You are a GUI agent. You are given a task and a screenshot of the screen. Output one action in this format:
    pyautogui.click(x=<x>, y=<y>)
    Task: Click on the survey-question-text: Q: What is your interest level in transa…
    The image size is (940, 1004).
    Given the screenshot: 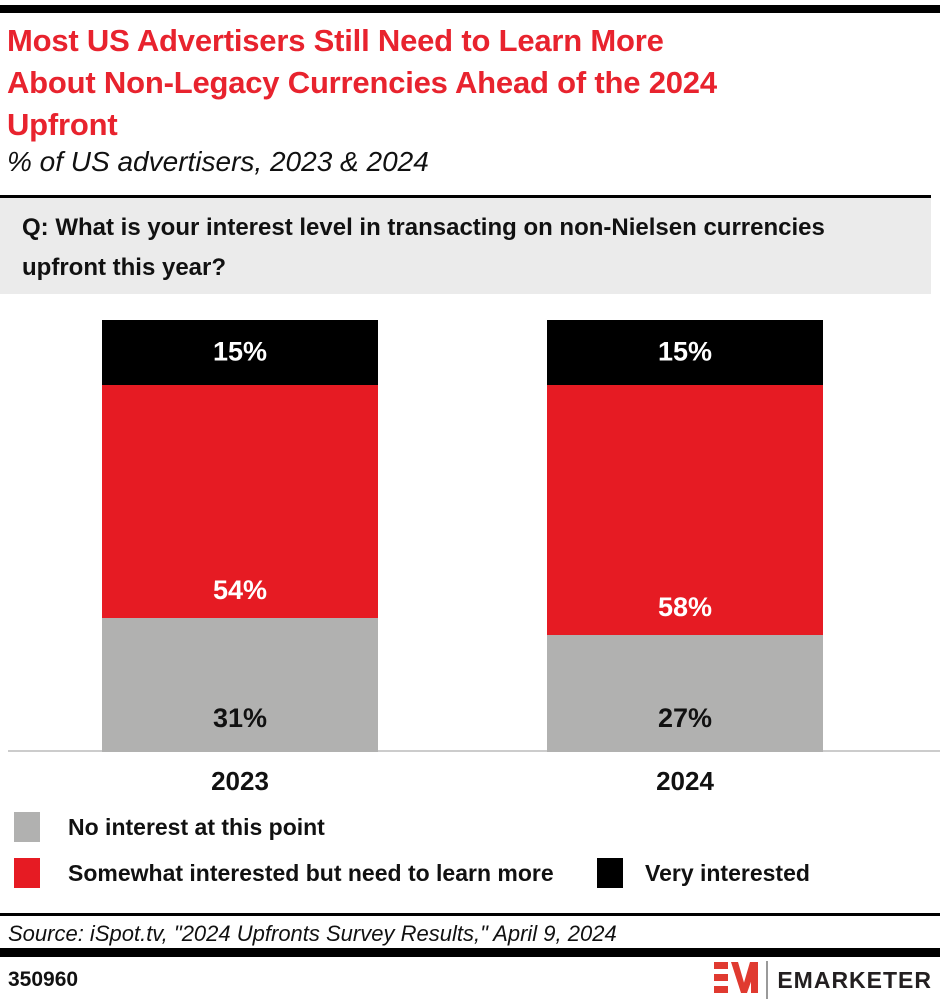 What is the action you would take?
    pyautogui.click(x=465, y=243)
    